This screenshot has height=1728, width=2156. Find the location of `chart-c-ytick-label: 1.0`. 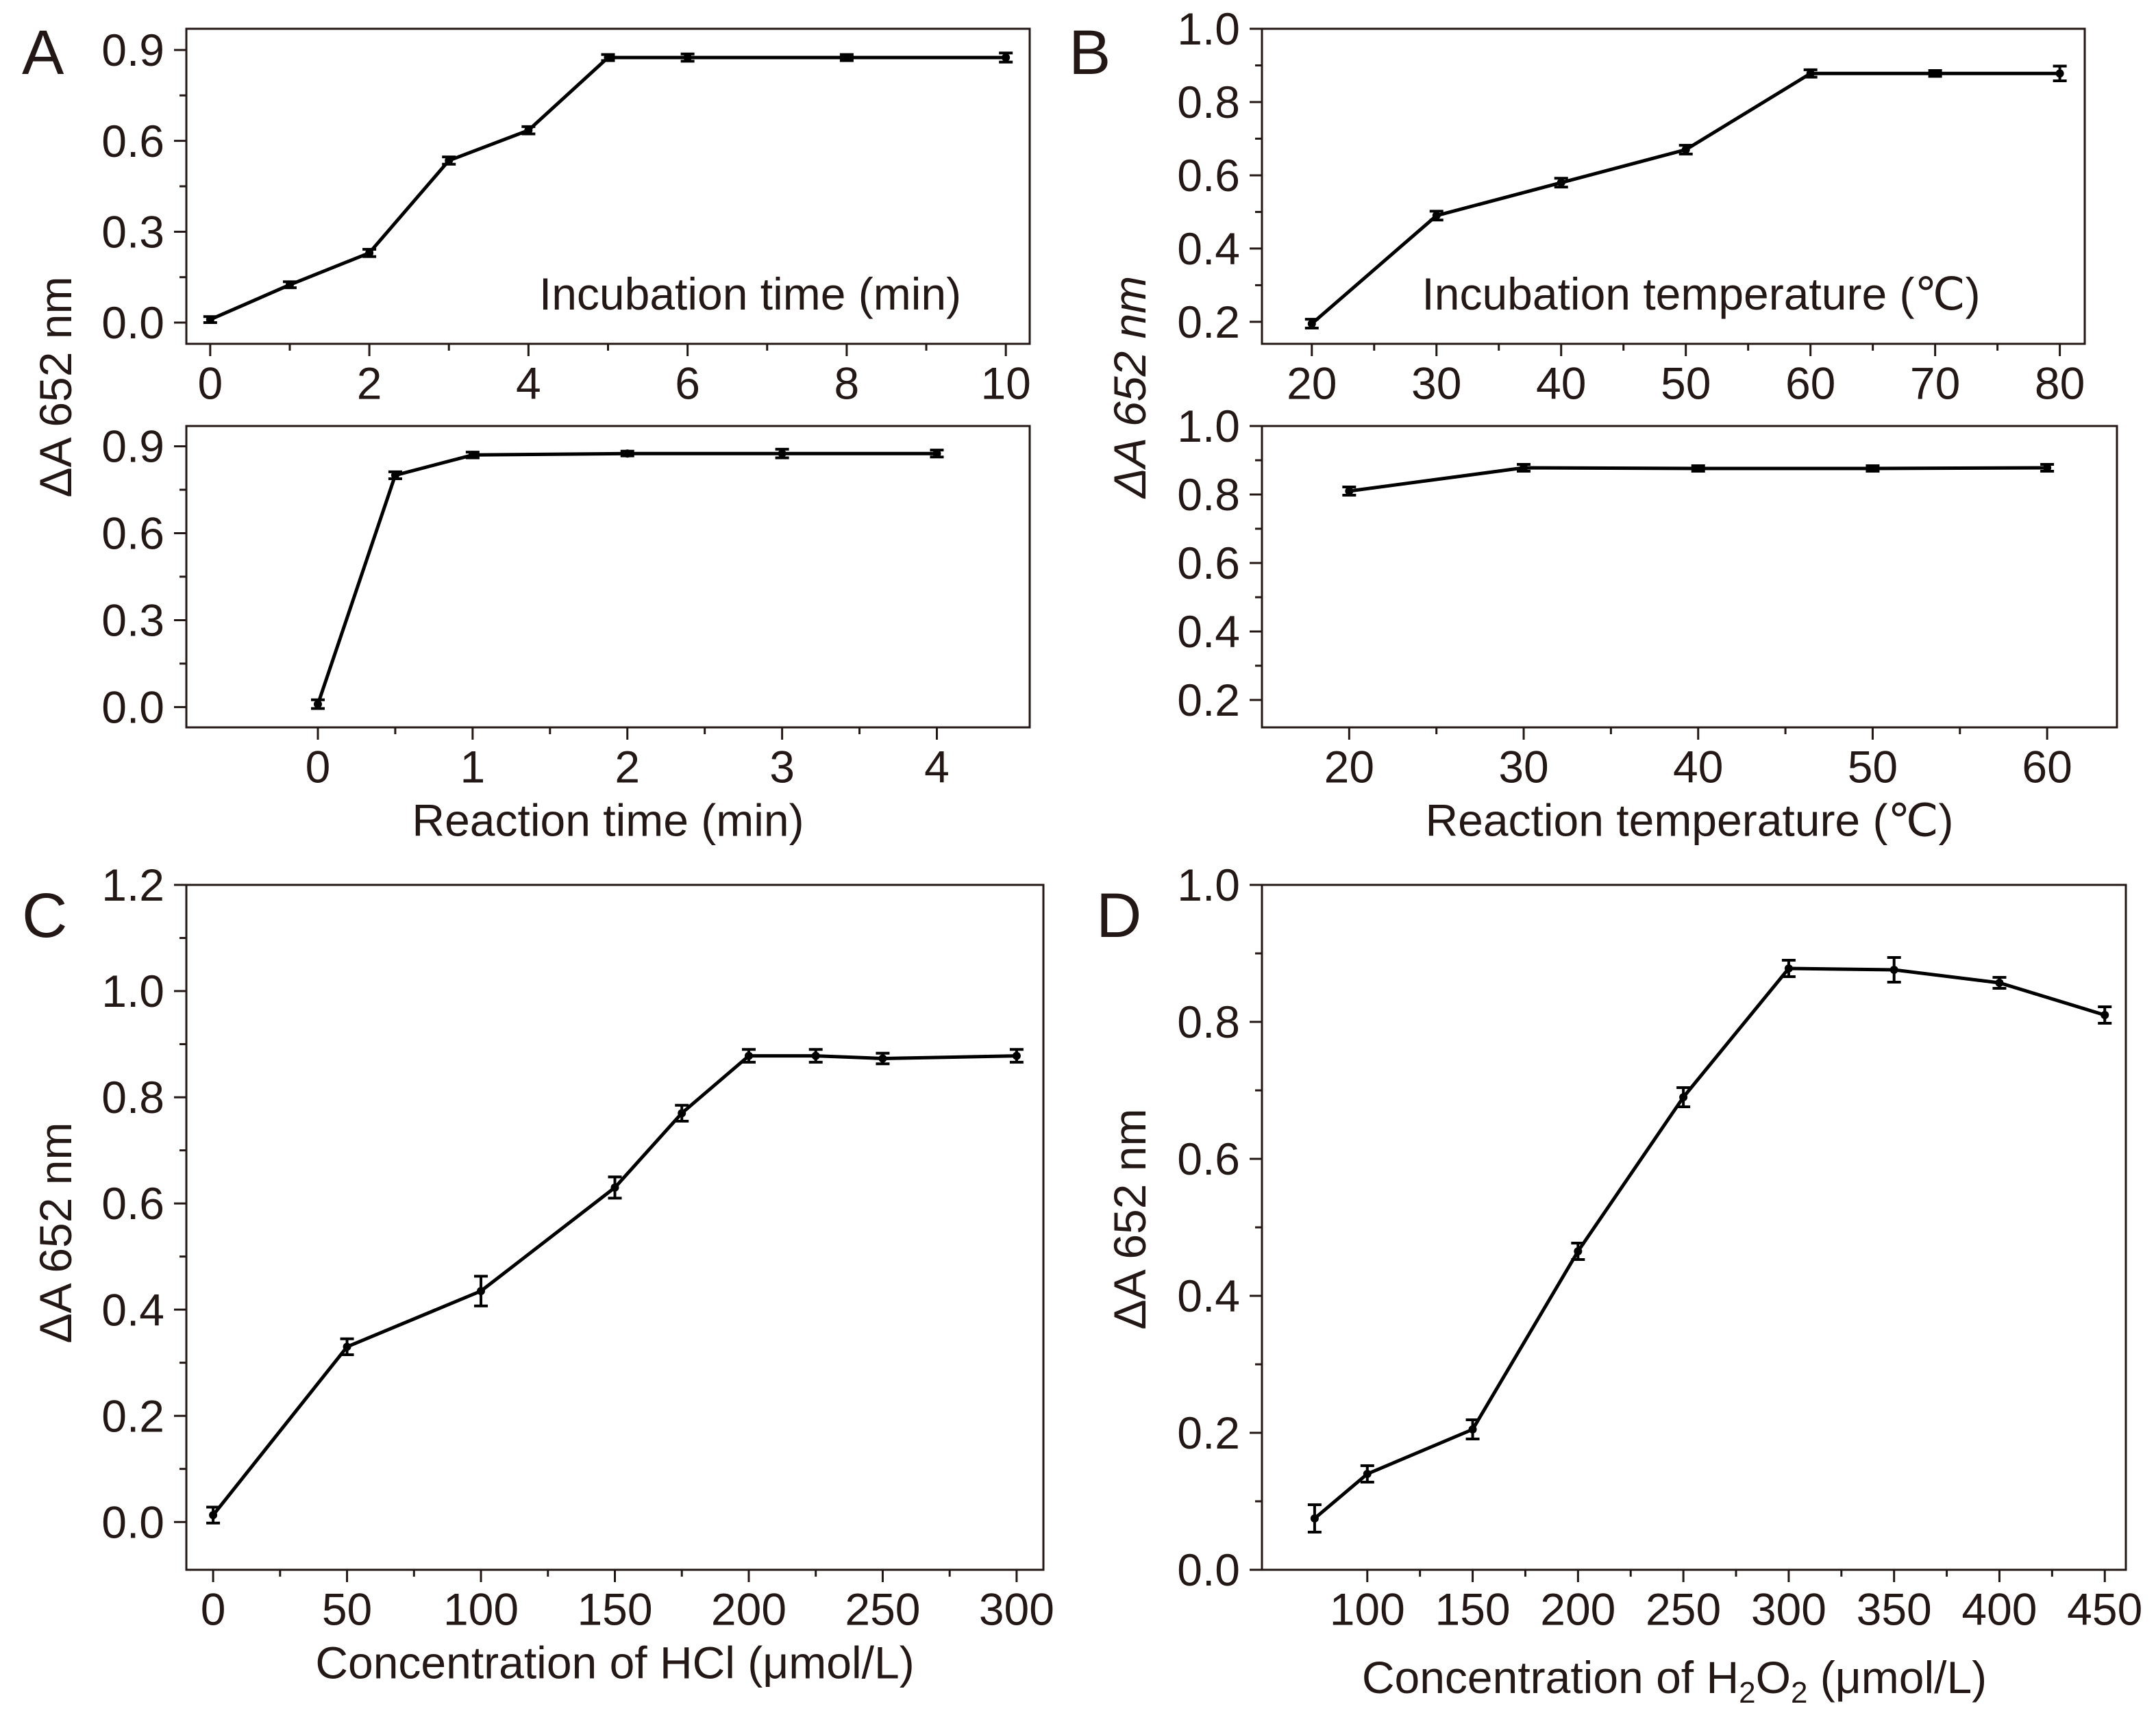

chart-c-ytick-label: 1.0 is located at coordinates (132, 991).